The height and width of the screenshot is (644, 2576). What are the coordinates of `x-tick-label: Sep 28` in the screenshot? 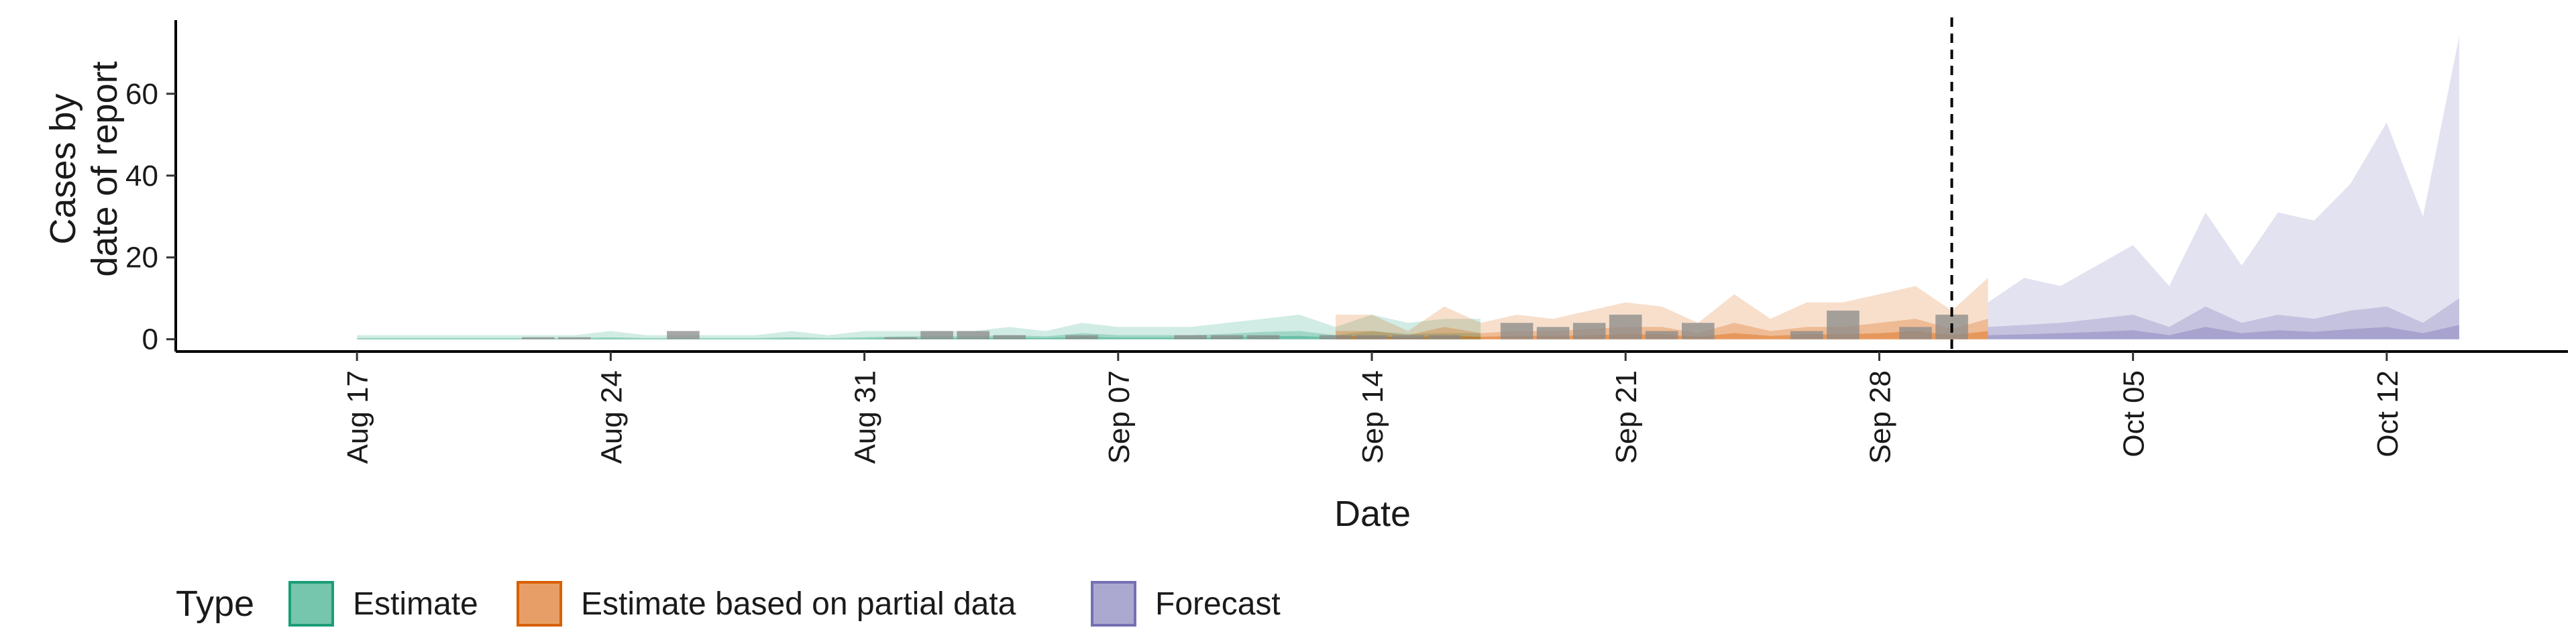 It's located at (1880, 417).